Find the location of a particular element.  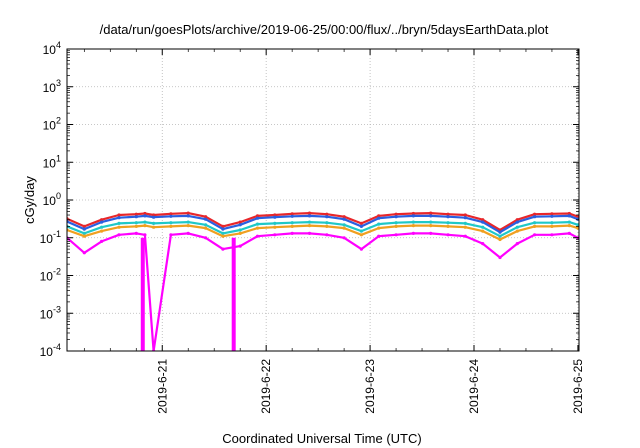

y-tick-label: 10⁴ is located at coordinates (52, 48).